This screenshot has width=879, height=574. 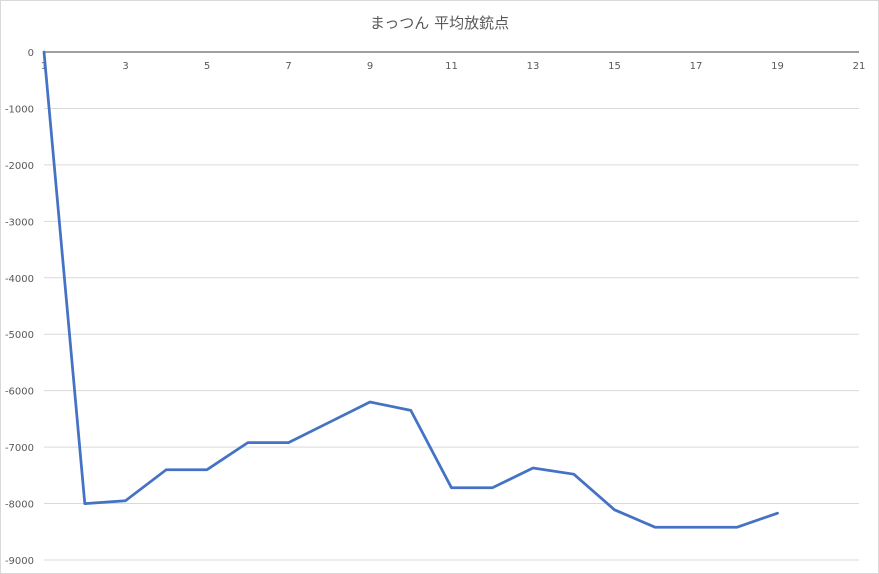 I want to click on y-tick-label: -1000, so click(x=19, y=109).